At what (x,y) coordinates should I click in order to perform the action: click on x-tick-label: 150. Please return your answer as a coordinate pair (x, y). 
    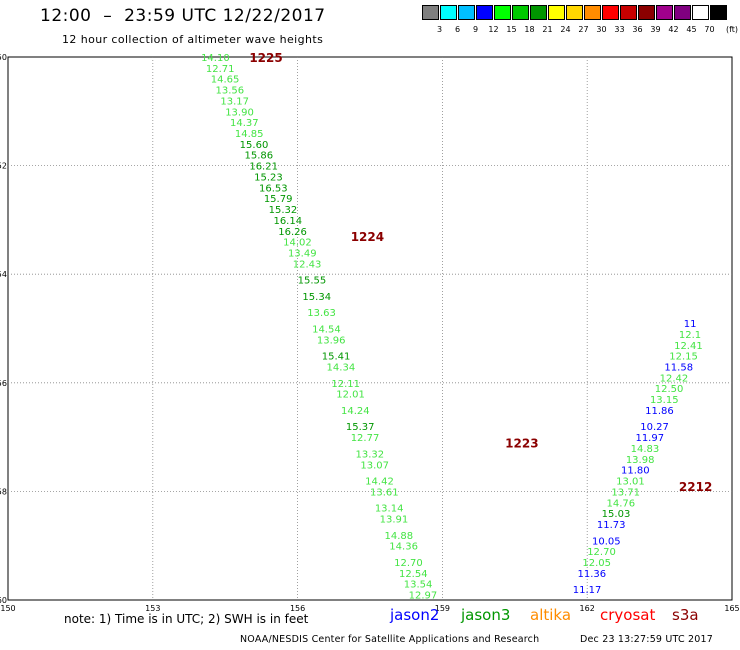
    Looking at the image, I should click on (7, 608).